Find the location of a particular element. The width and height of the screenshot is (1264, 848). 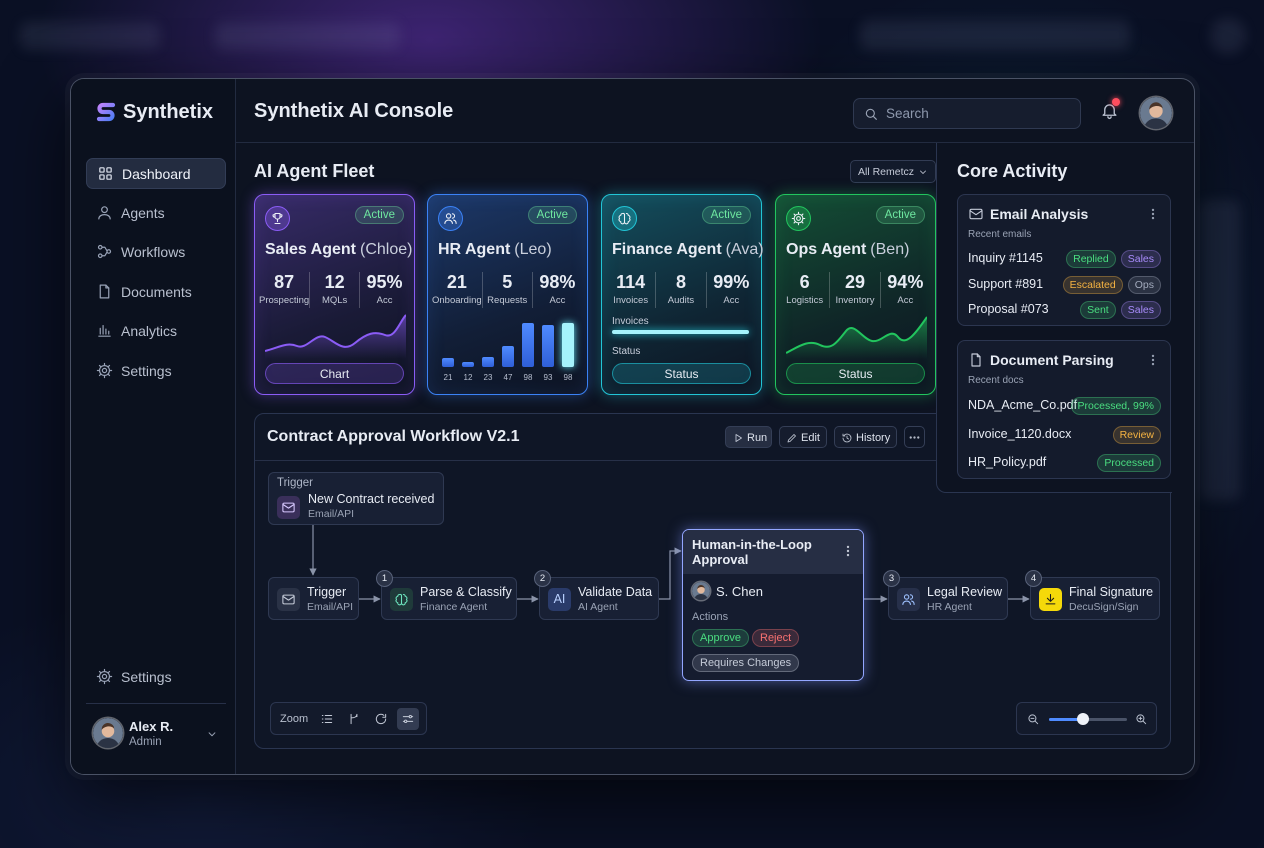

step-number: 3 is located at coordinates (891, 578).